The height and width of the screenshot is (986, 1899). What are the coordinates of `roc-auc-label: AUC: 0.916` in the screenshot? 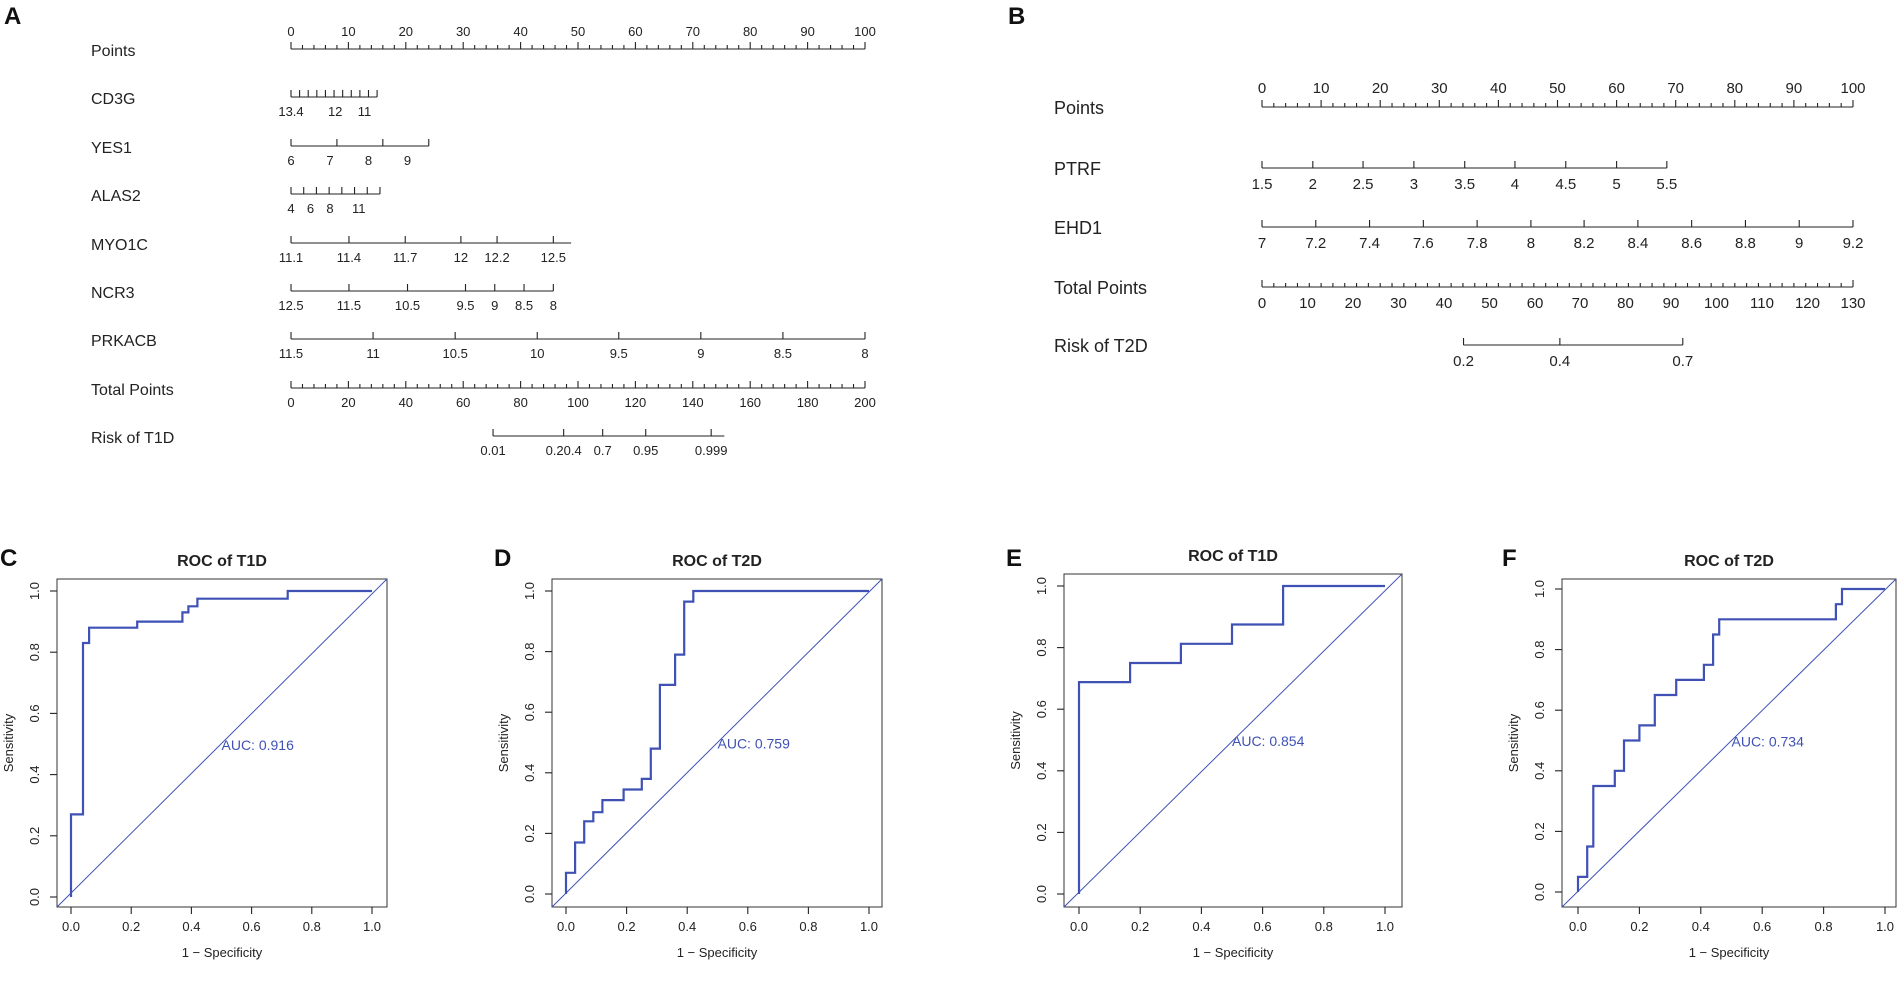 It's located at (258, 745).